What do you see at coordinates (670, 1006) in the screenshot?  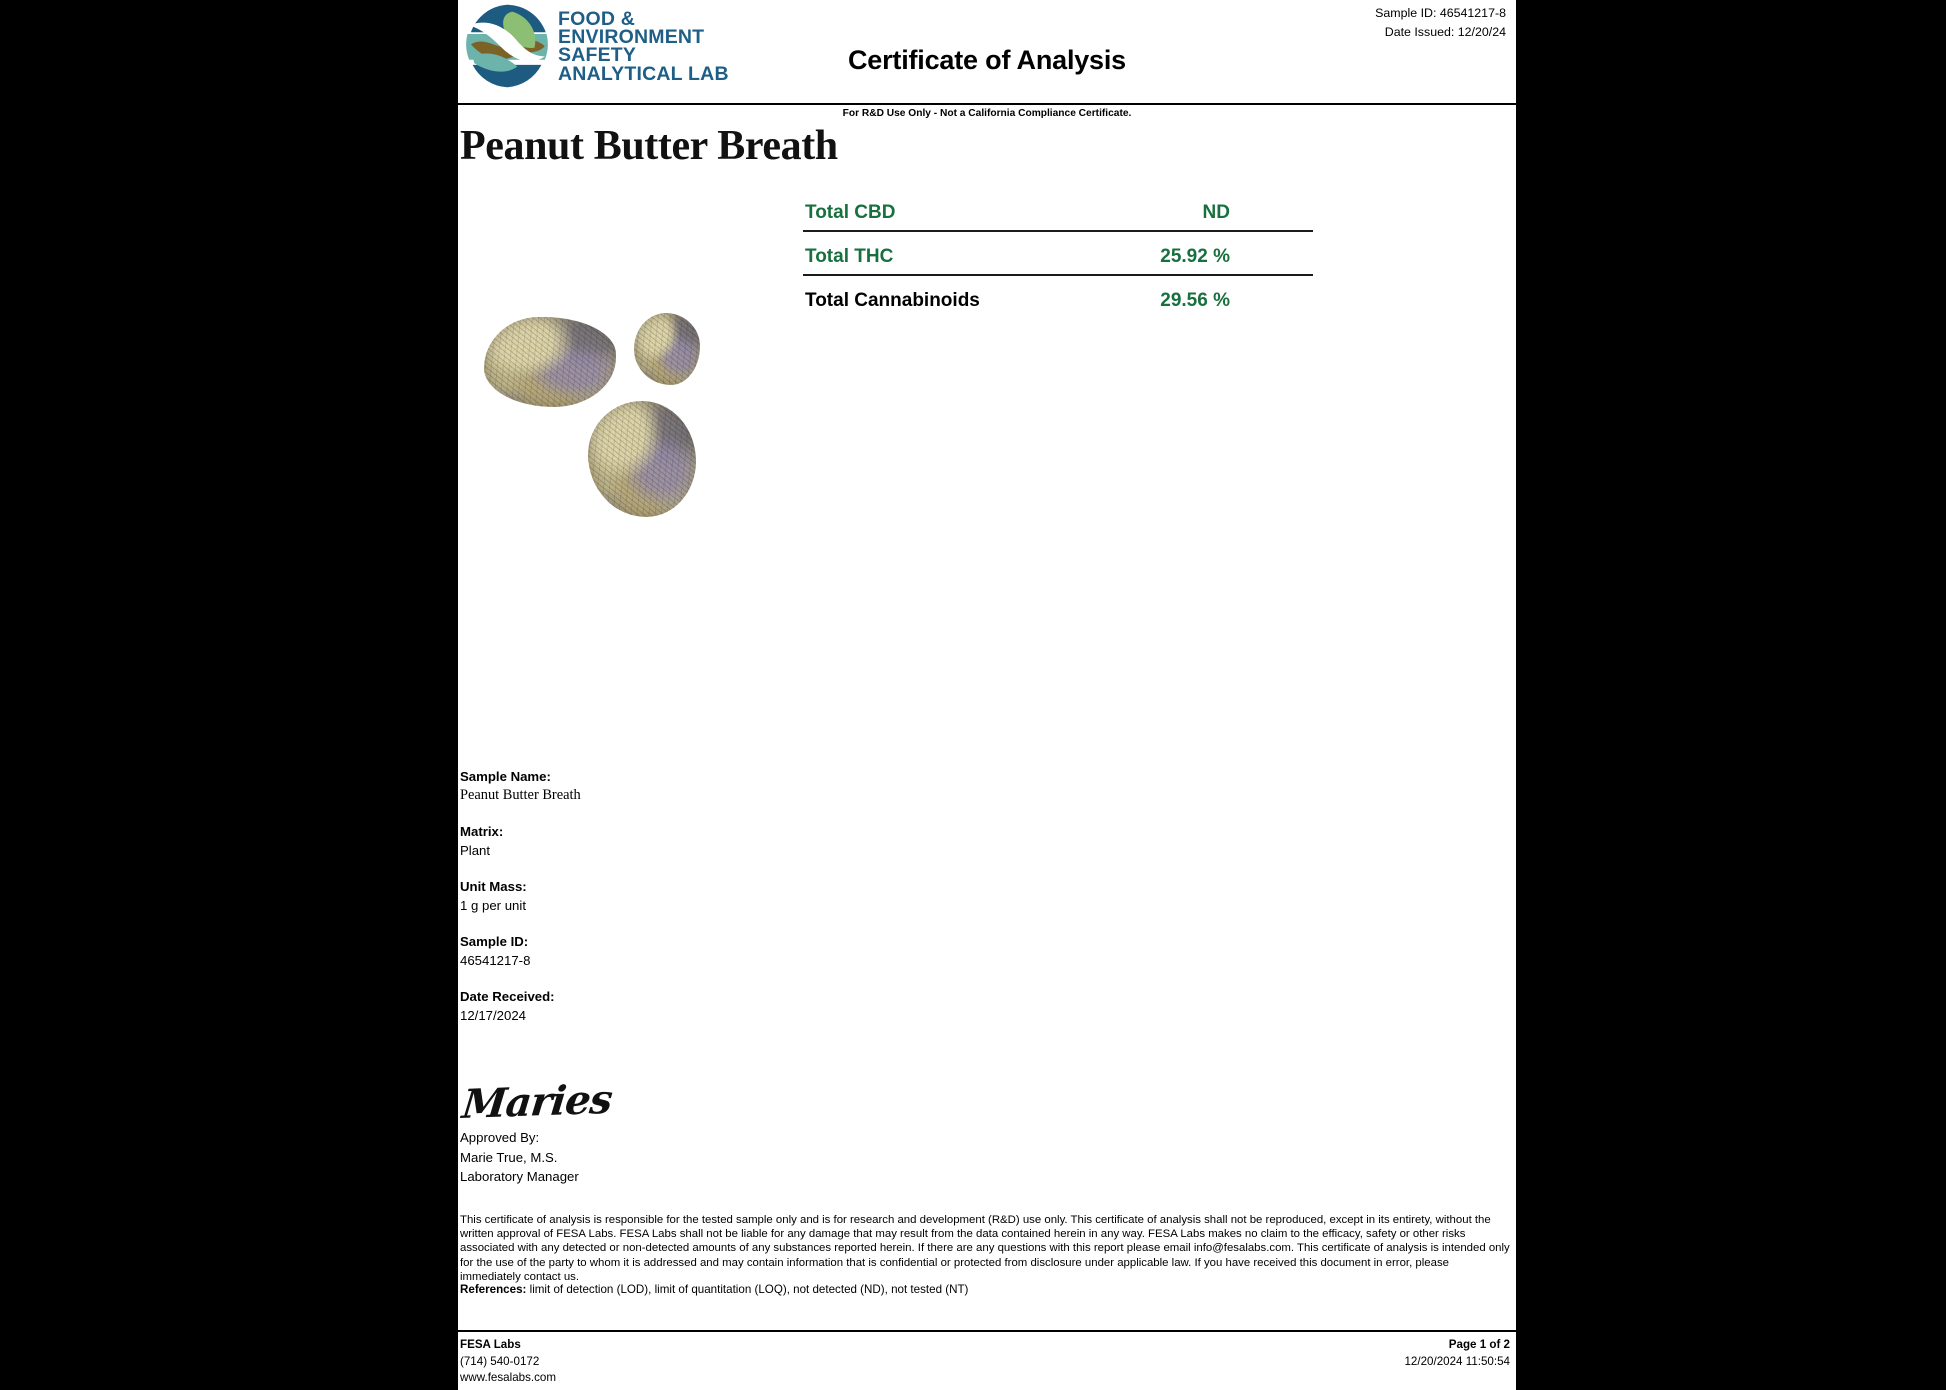 I see `field-date-received: Date Received: 12/17/2024` at bounding box center [670, 1006].